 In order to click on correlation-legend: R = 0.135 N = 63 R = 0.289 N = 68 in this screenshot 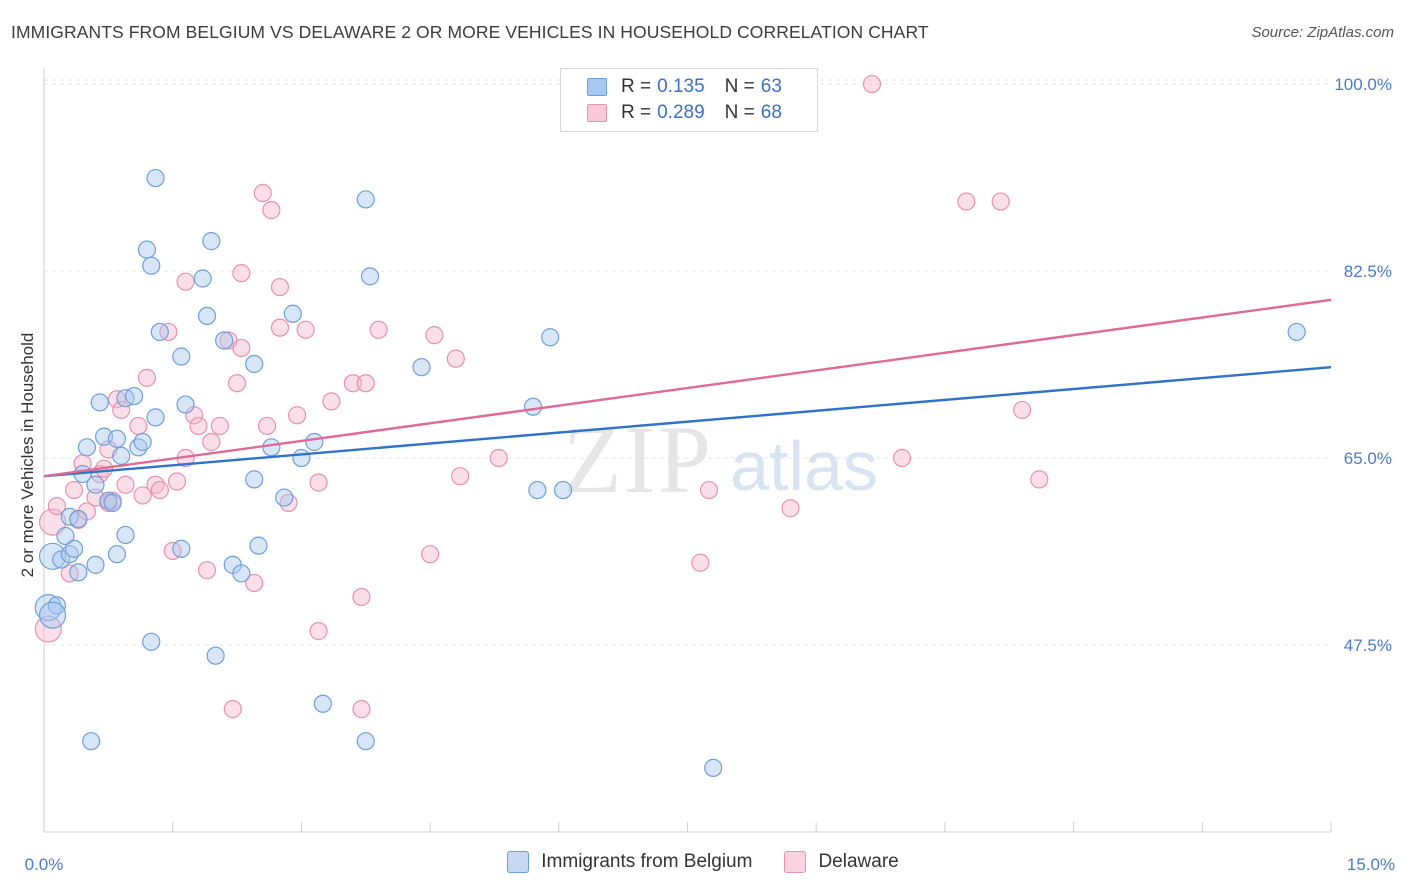, I will do `click(689, 100)`.